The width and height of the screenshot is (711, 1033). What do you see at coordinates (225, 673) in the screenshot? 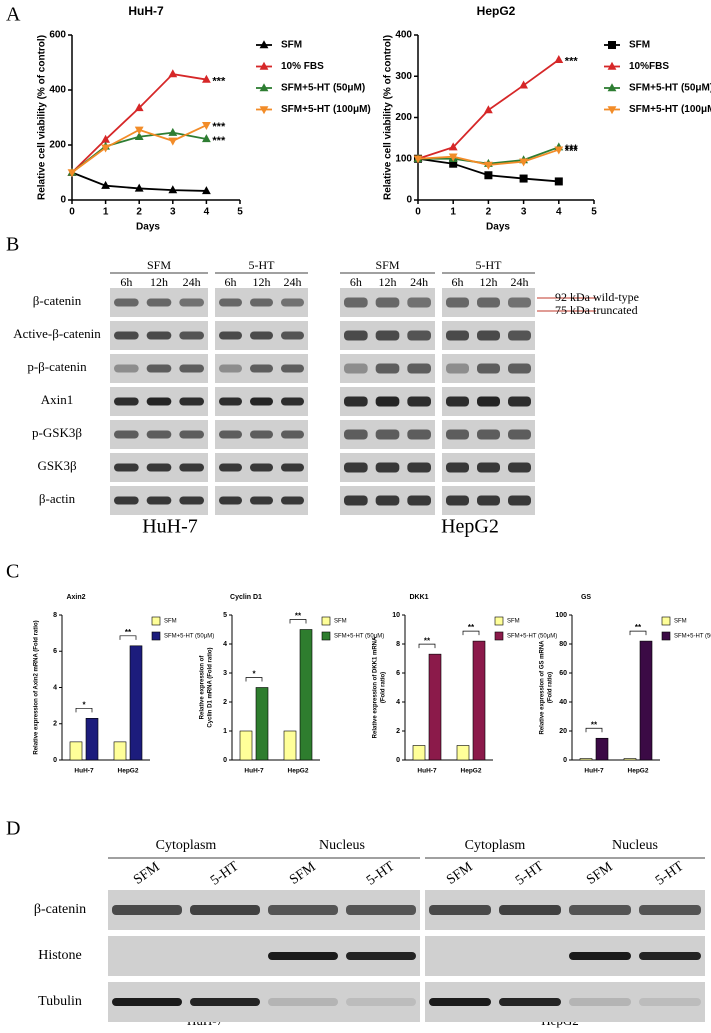
I see `y-tick-label: 3` at bounding box center [225, 673].